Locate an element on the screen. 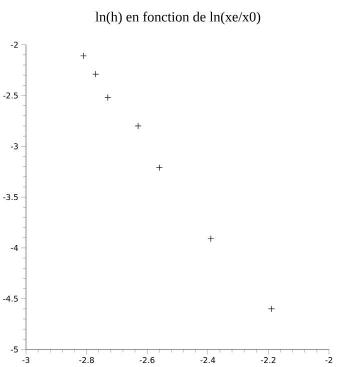  x-tick-label: -2.4 is located at coordinates (208, 360).